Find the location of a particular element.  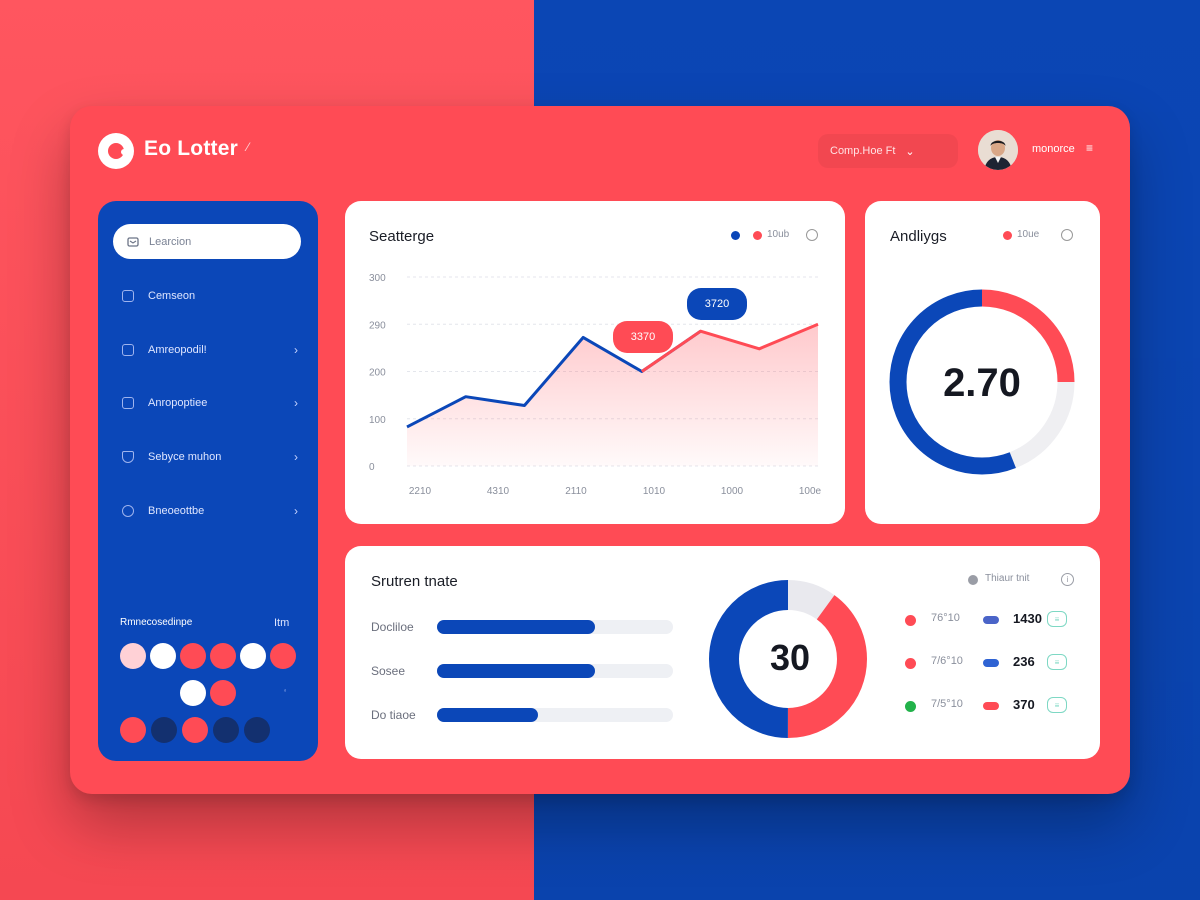

user-name: monorce is located at coordinates (1053, 149).